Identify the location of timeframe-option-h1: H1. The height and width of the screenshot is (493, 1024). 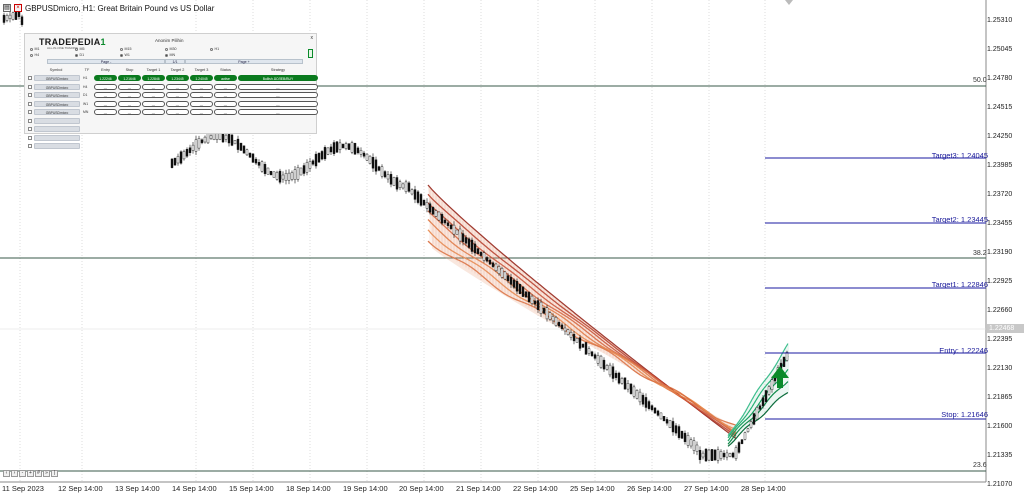
(214, 49).